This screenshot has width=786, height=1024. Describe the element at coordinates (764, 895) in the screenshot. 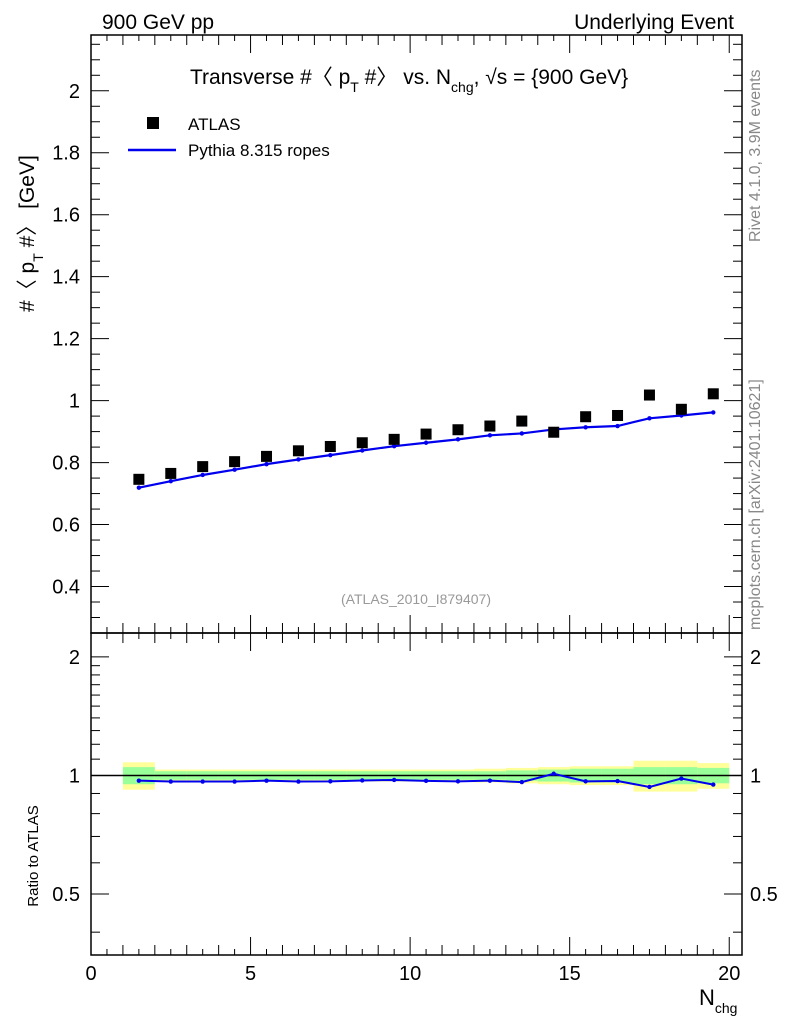

I see `ratio-y-tick-label-right: 0.5` at that location.